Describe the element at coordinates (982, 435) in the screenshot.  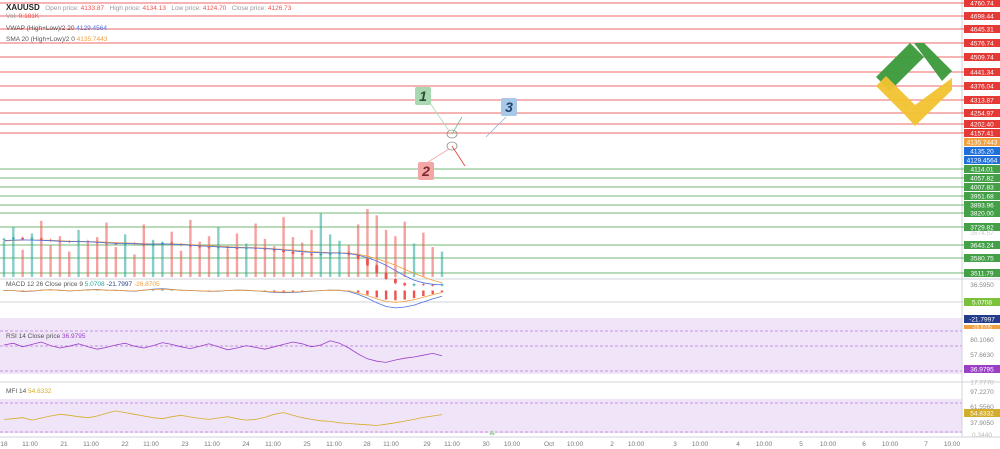
I see `mfi-axis-bottom: 0.3440` at that location.